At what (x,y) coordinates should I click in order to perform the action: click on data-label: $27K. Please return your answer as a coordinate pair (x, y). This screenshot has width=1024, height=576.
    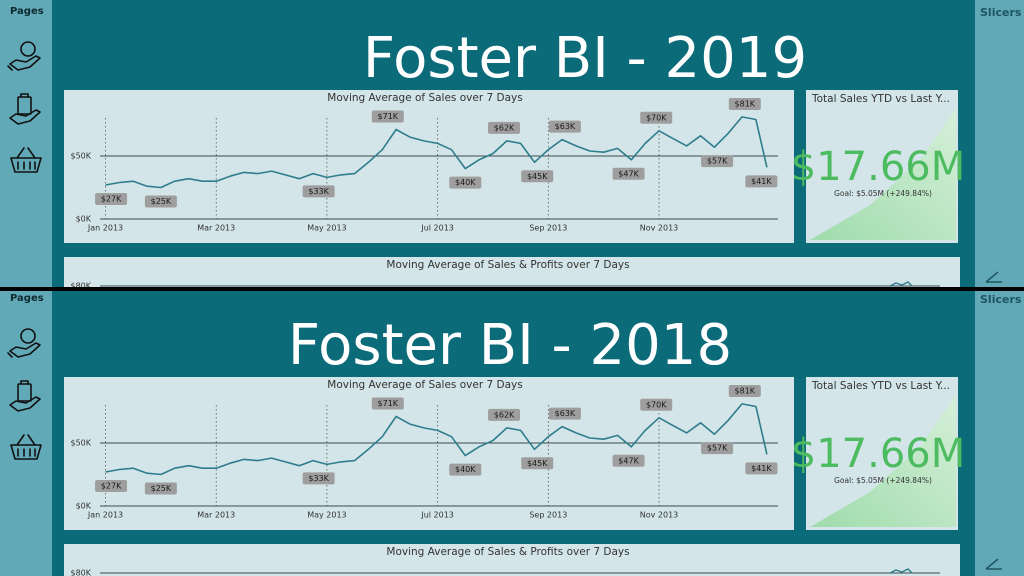
    Looking at the image, I should click on (111, 198).